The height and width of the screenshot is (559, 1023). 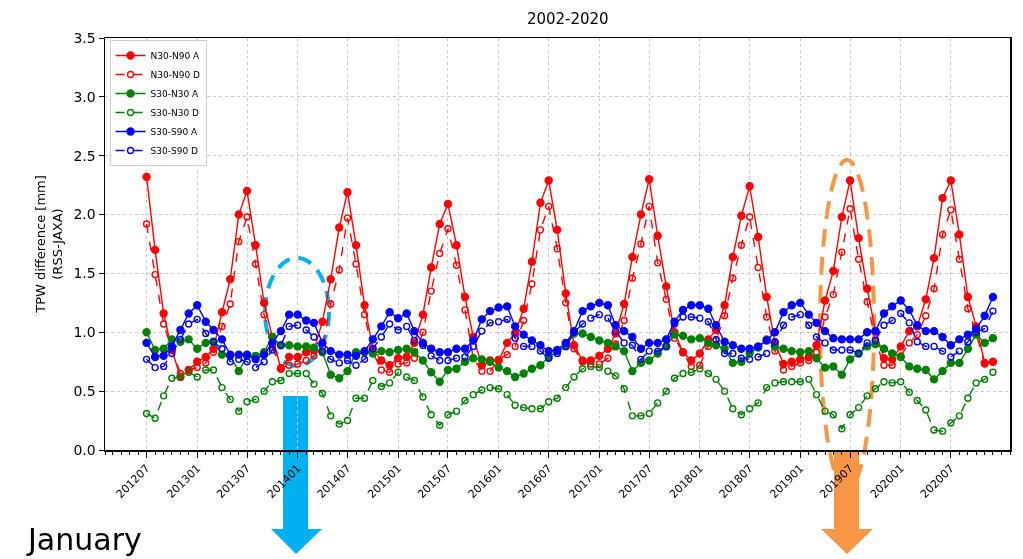 I want to click on legend-label: S30-S90 A, so click(x=174, y=132).